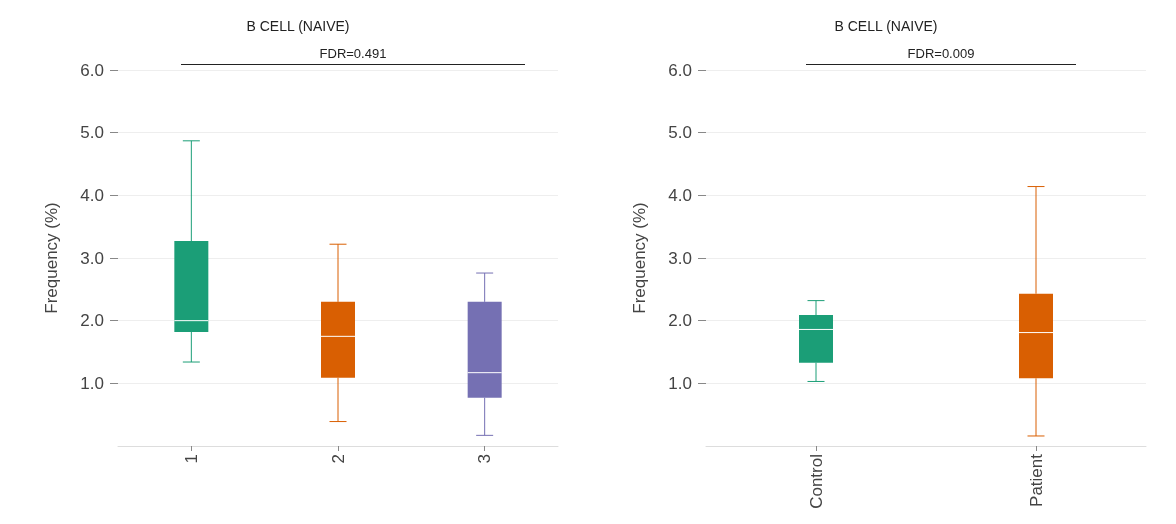 The width and height of the screenshot is (1176, 524). I want to click on x-tick-label: Control, so click(816, 481).